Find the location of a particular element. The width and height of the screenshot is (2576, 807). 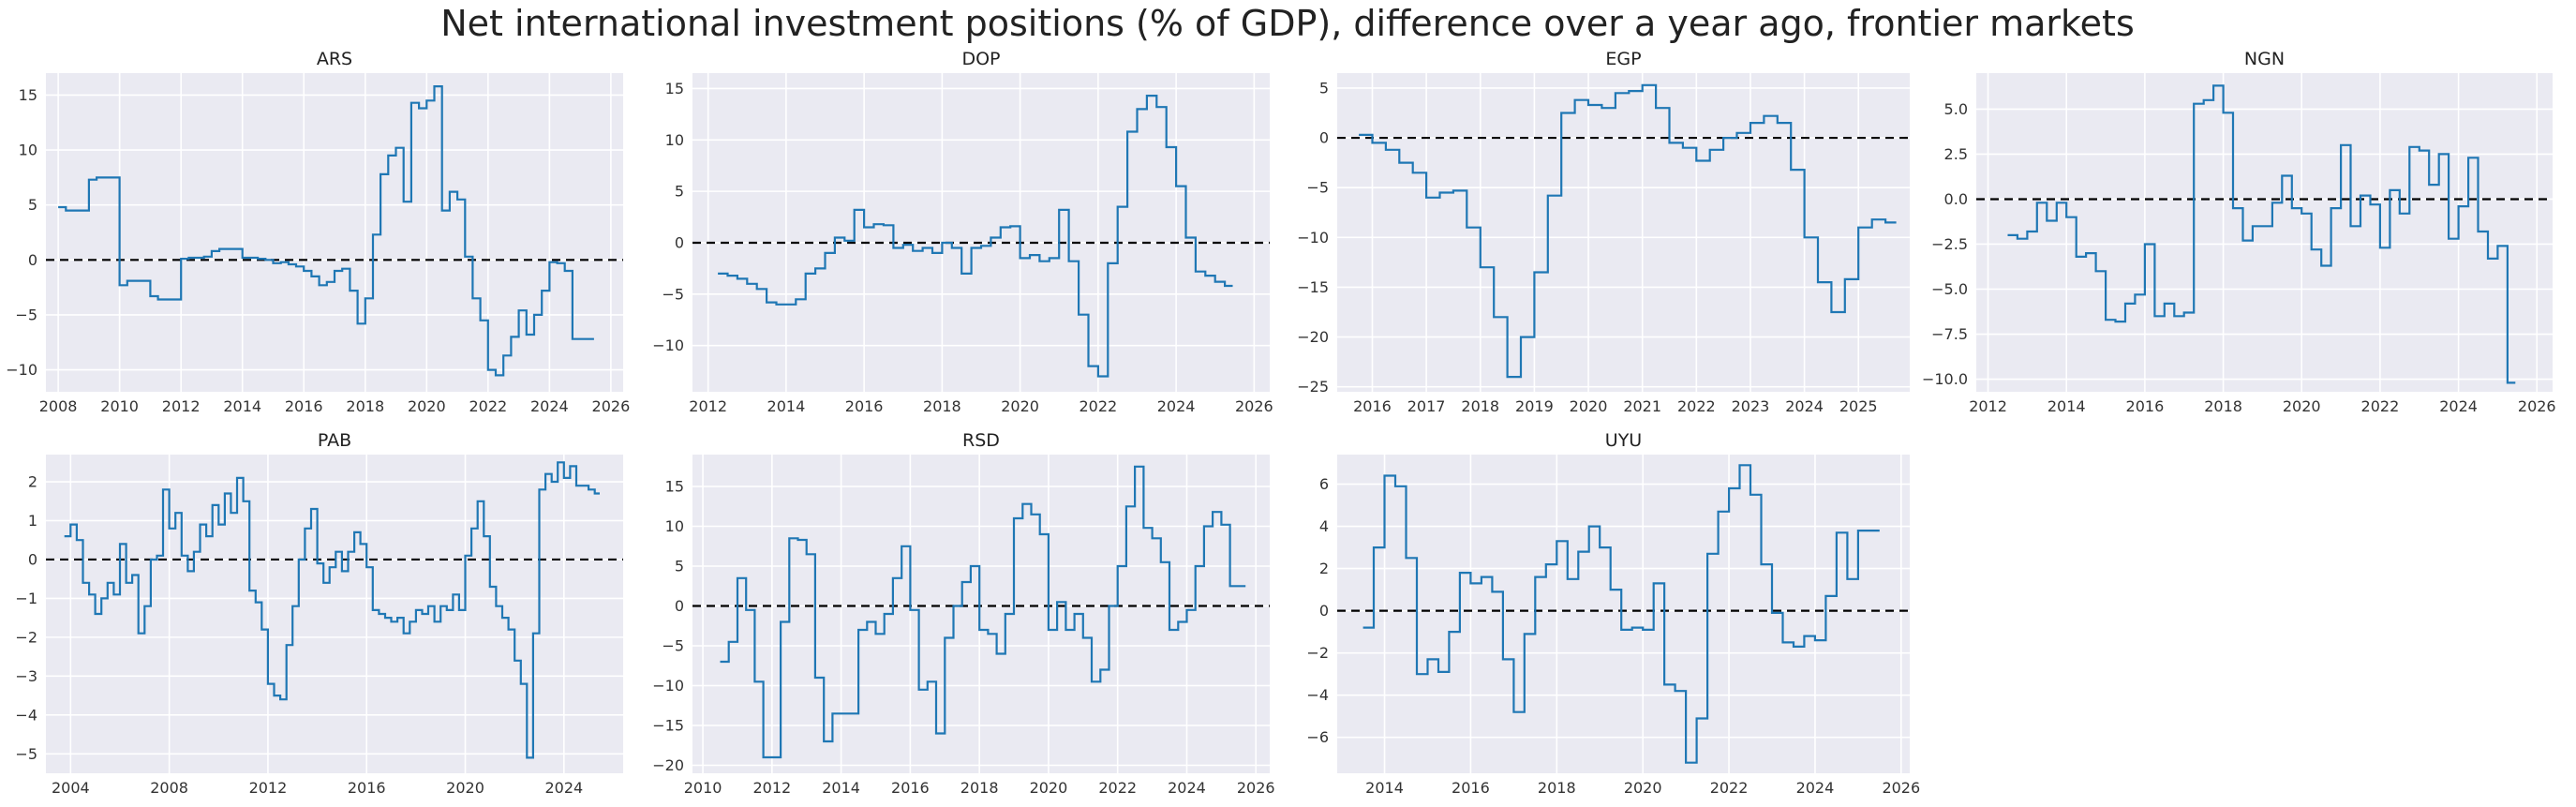

series-line-ars is located at coordinates (326, 231).